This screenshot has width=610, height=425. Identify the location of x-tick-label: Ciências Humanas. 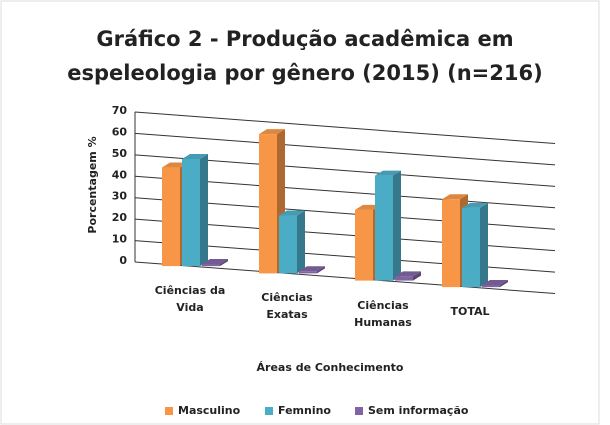
(383, 313).